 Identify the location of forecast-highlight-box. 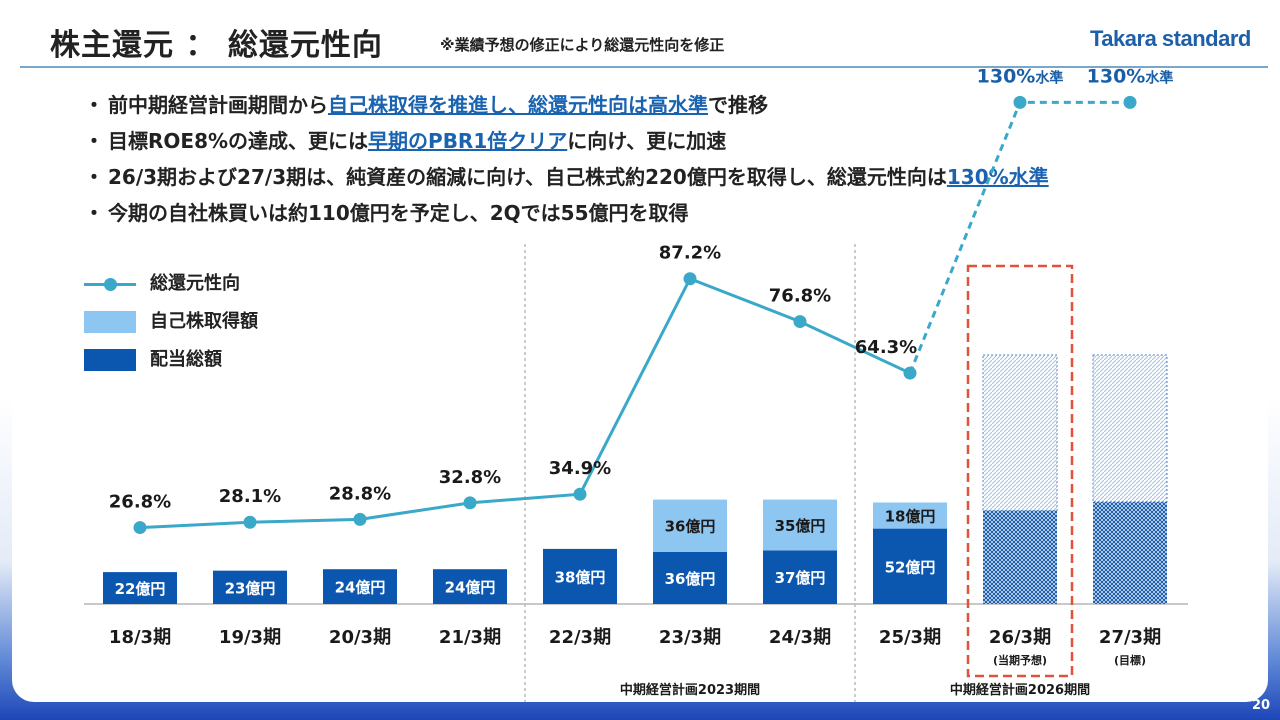
(1020, 471).